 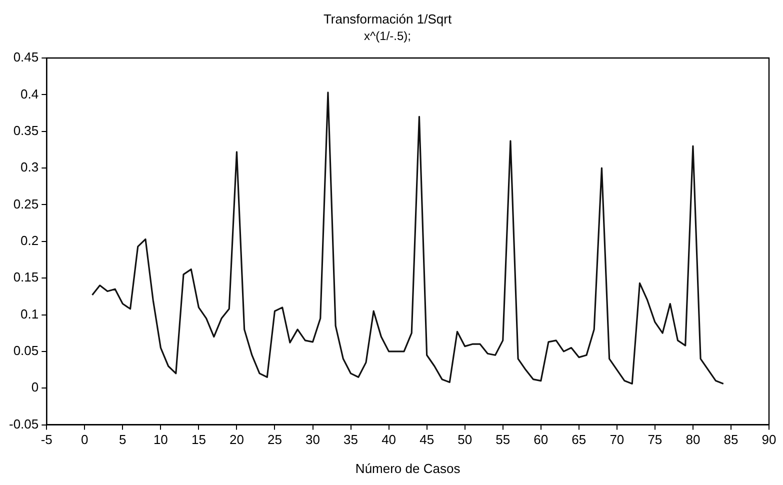 What do you see at coordinates (387, 36) in the screenshot?
I see `chart-subtitle: x^(1/-.5);` at bounding box center [387, 36].